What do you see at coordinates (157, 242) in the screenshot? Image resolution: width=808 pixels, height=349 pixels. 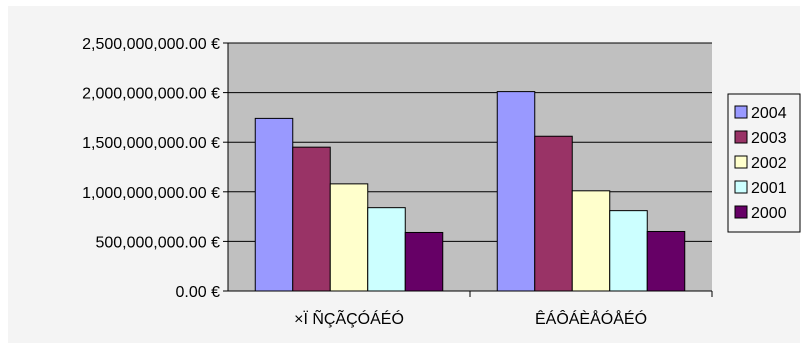 I see `y-tick-label: 500,000,000.00 €` at bounding box center [157, 242].